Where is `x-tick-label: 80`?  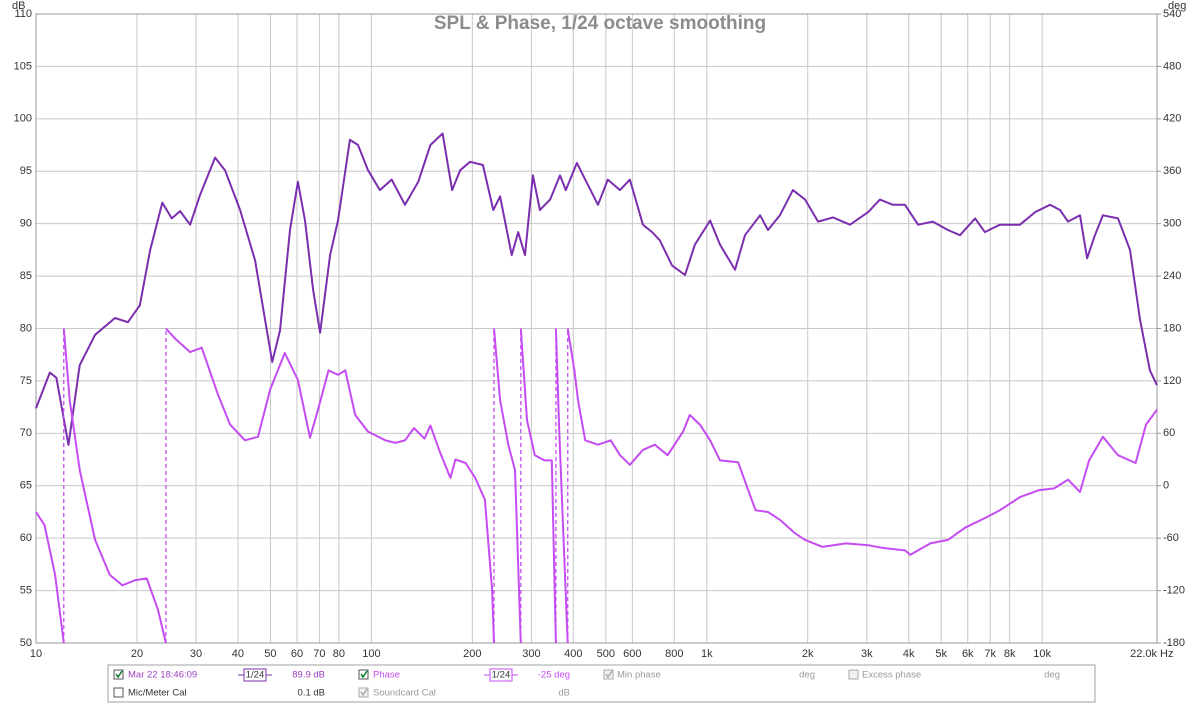 x-tick-label: 80 is located at coordinates (339, 654).